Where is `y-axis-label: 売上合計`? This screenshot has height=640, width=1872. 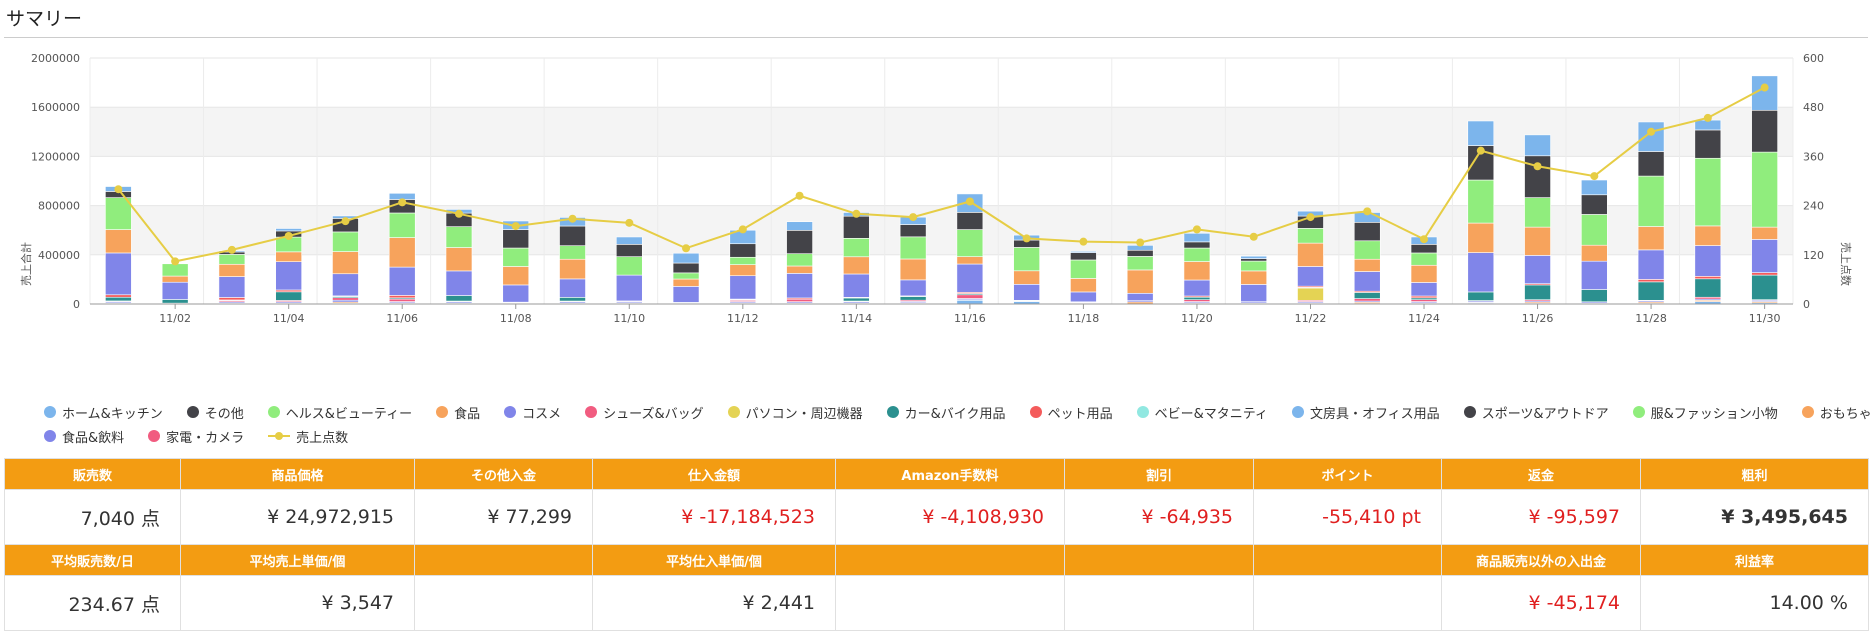 y-axis-label: 売上合計 is located at coordinates (26, 264).